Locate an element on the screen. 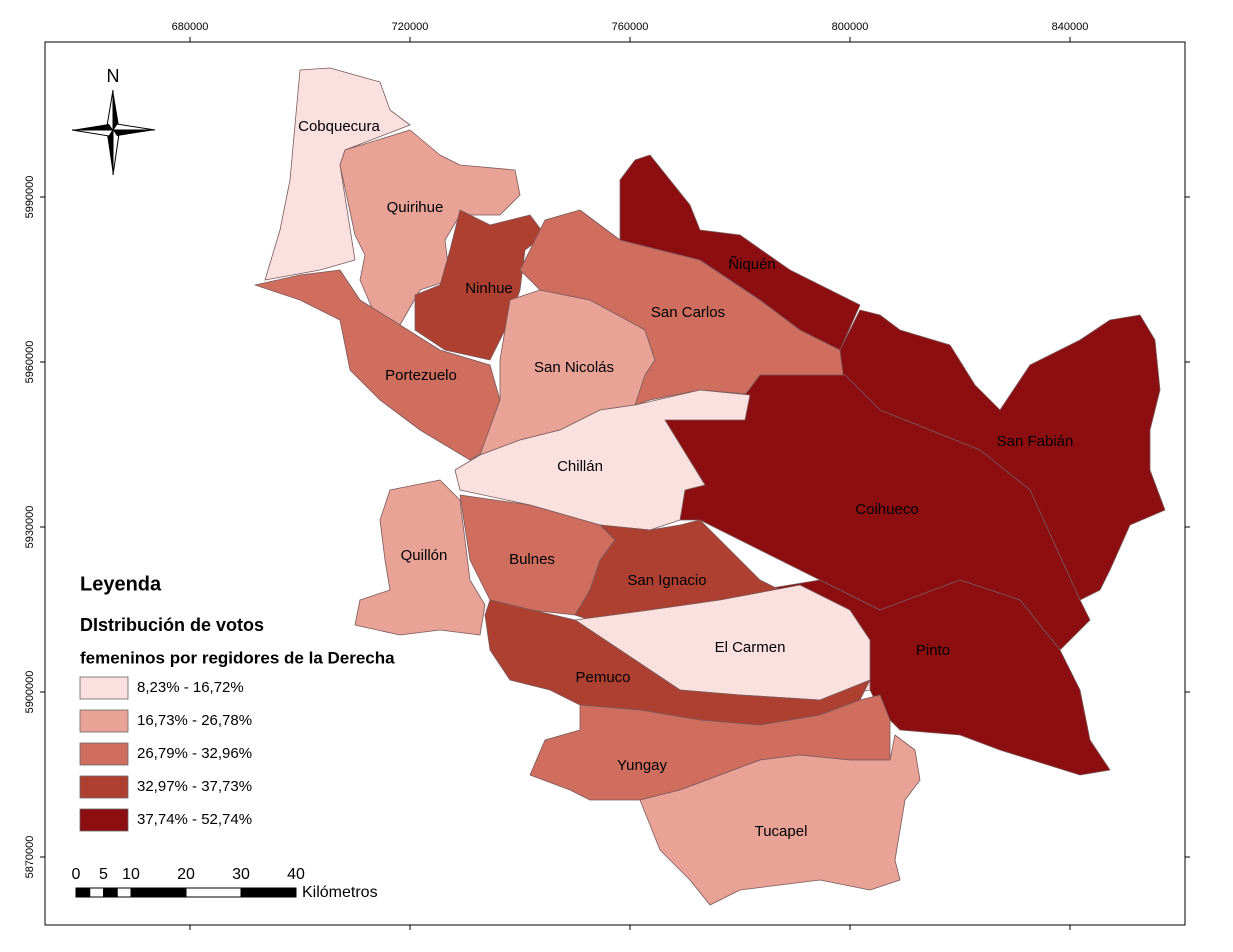 This screenshot has width=1233, height=952. legend-subtitle: femeninos por regidores de la Derecha is located at coordinates (237, 657).